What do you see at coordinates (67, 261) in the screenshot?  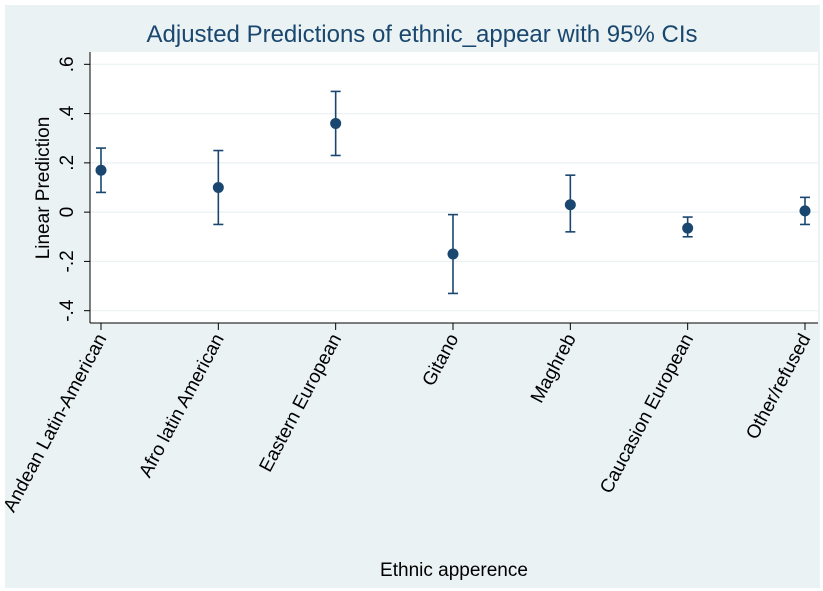 I see `y-tick-label: -.2` at bounding box center [67, 261].